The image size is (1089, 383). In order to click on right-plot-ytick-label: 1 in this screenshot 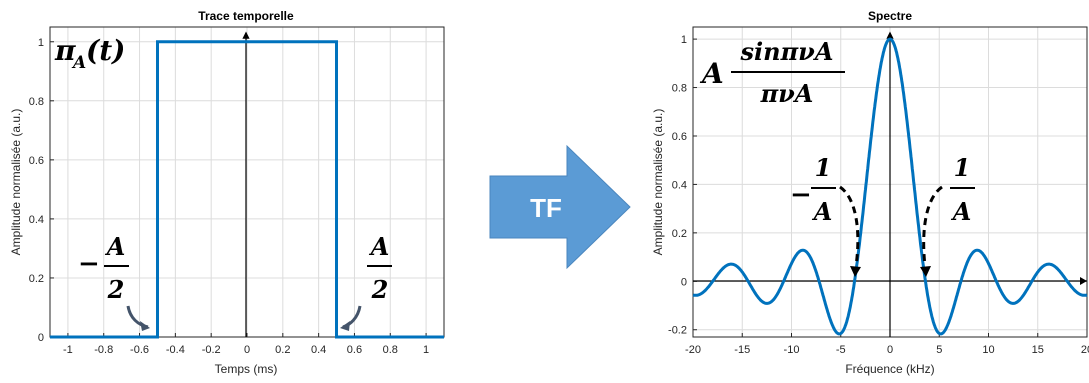, I will do `click(684, 40)`.